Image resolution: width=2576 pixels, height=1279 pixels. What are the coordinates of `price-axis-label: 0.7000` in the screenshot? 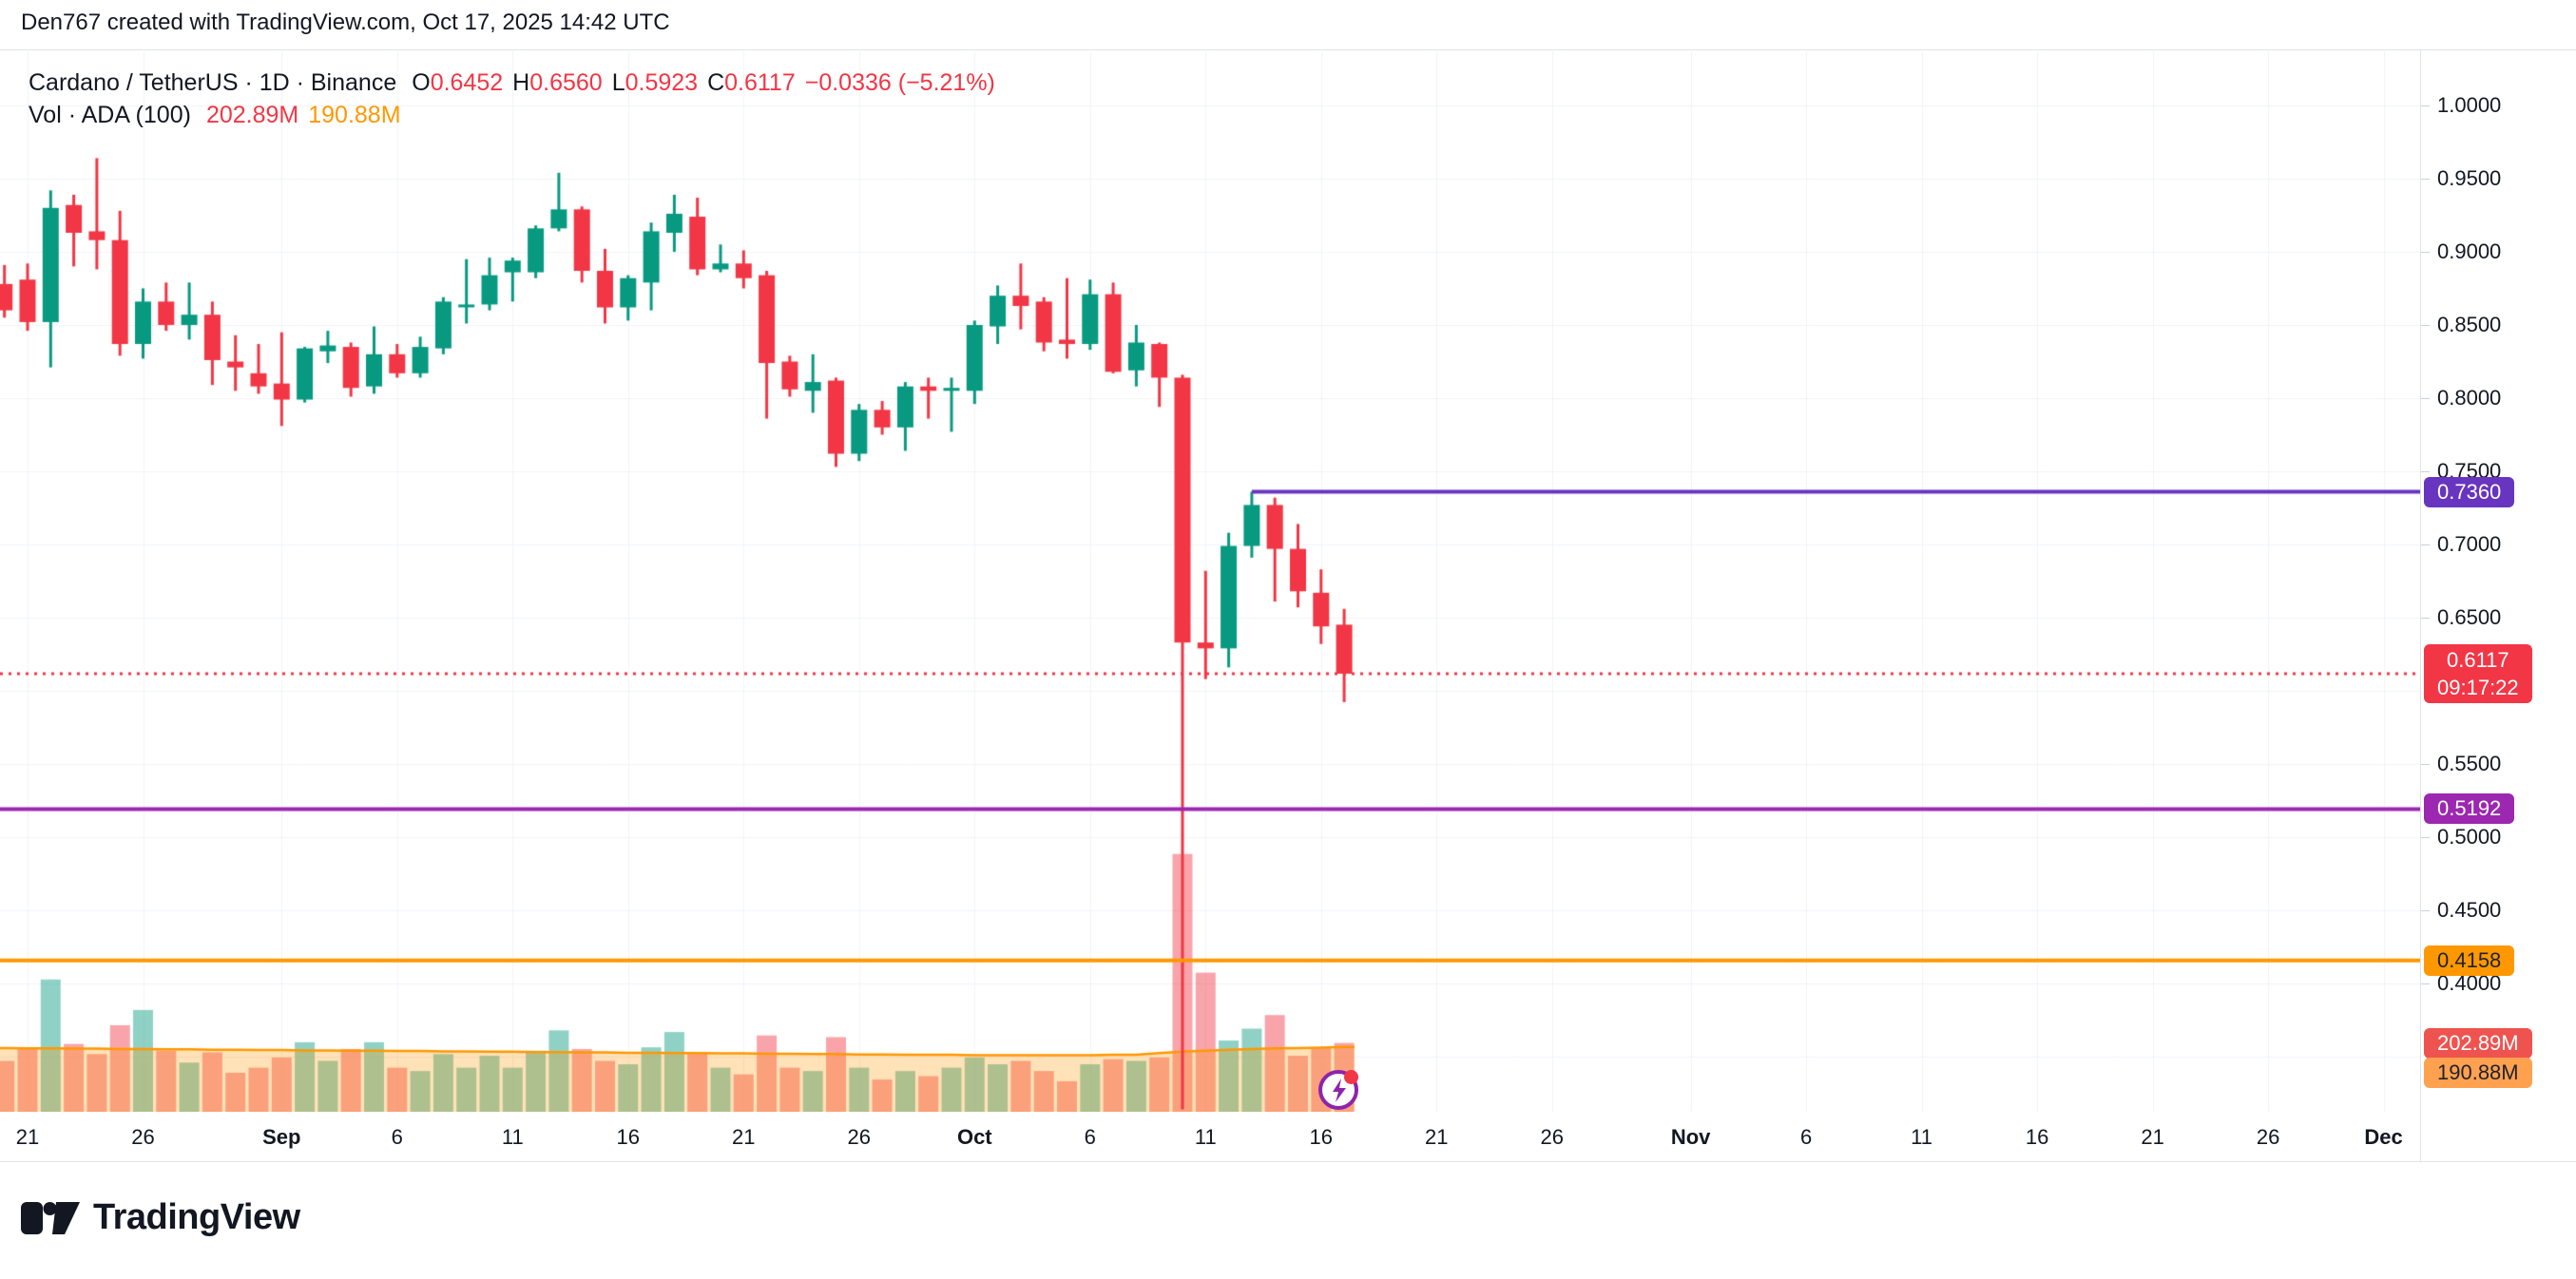 It's located at (2469, 544).